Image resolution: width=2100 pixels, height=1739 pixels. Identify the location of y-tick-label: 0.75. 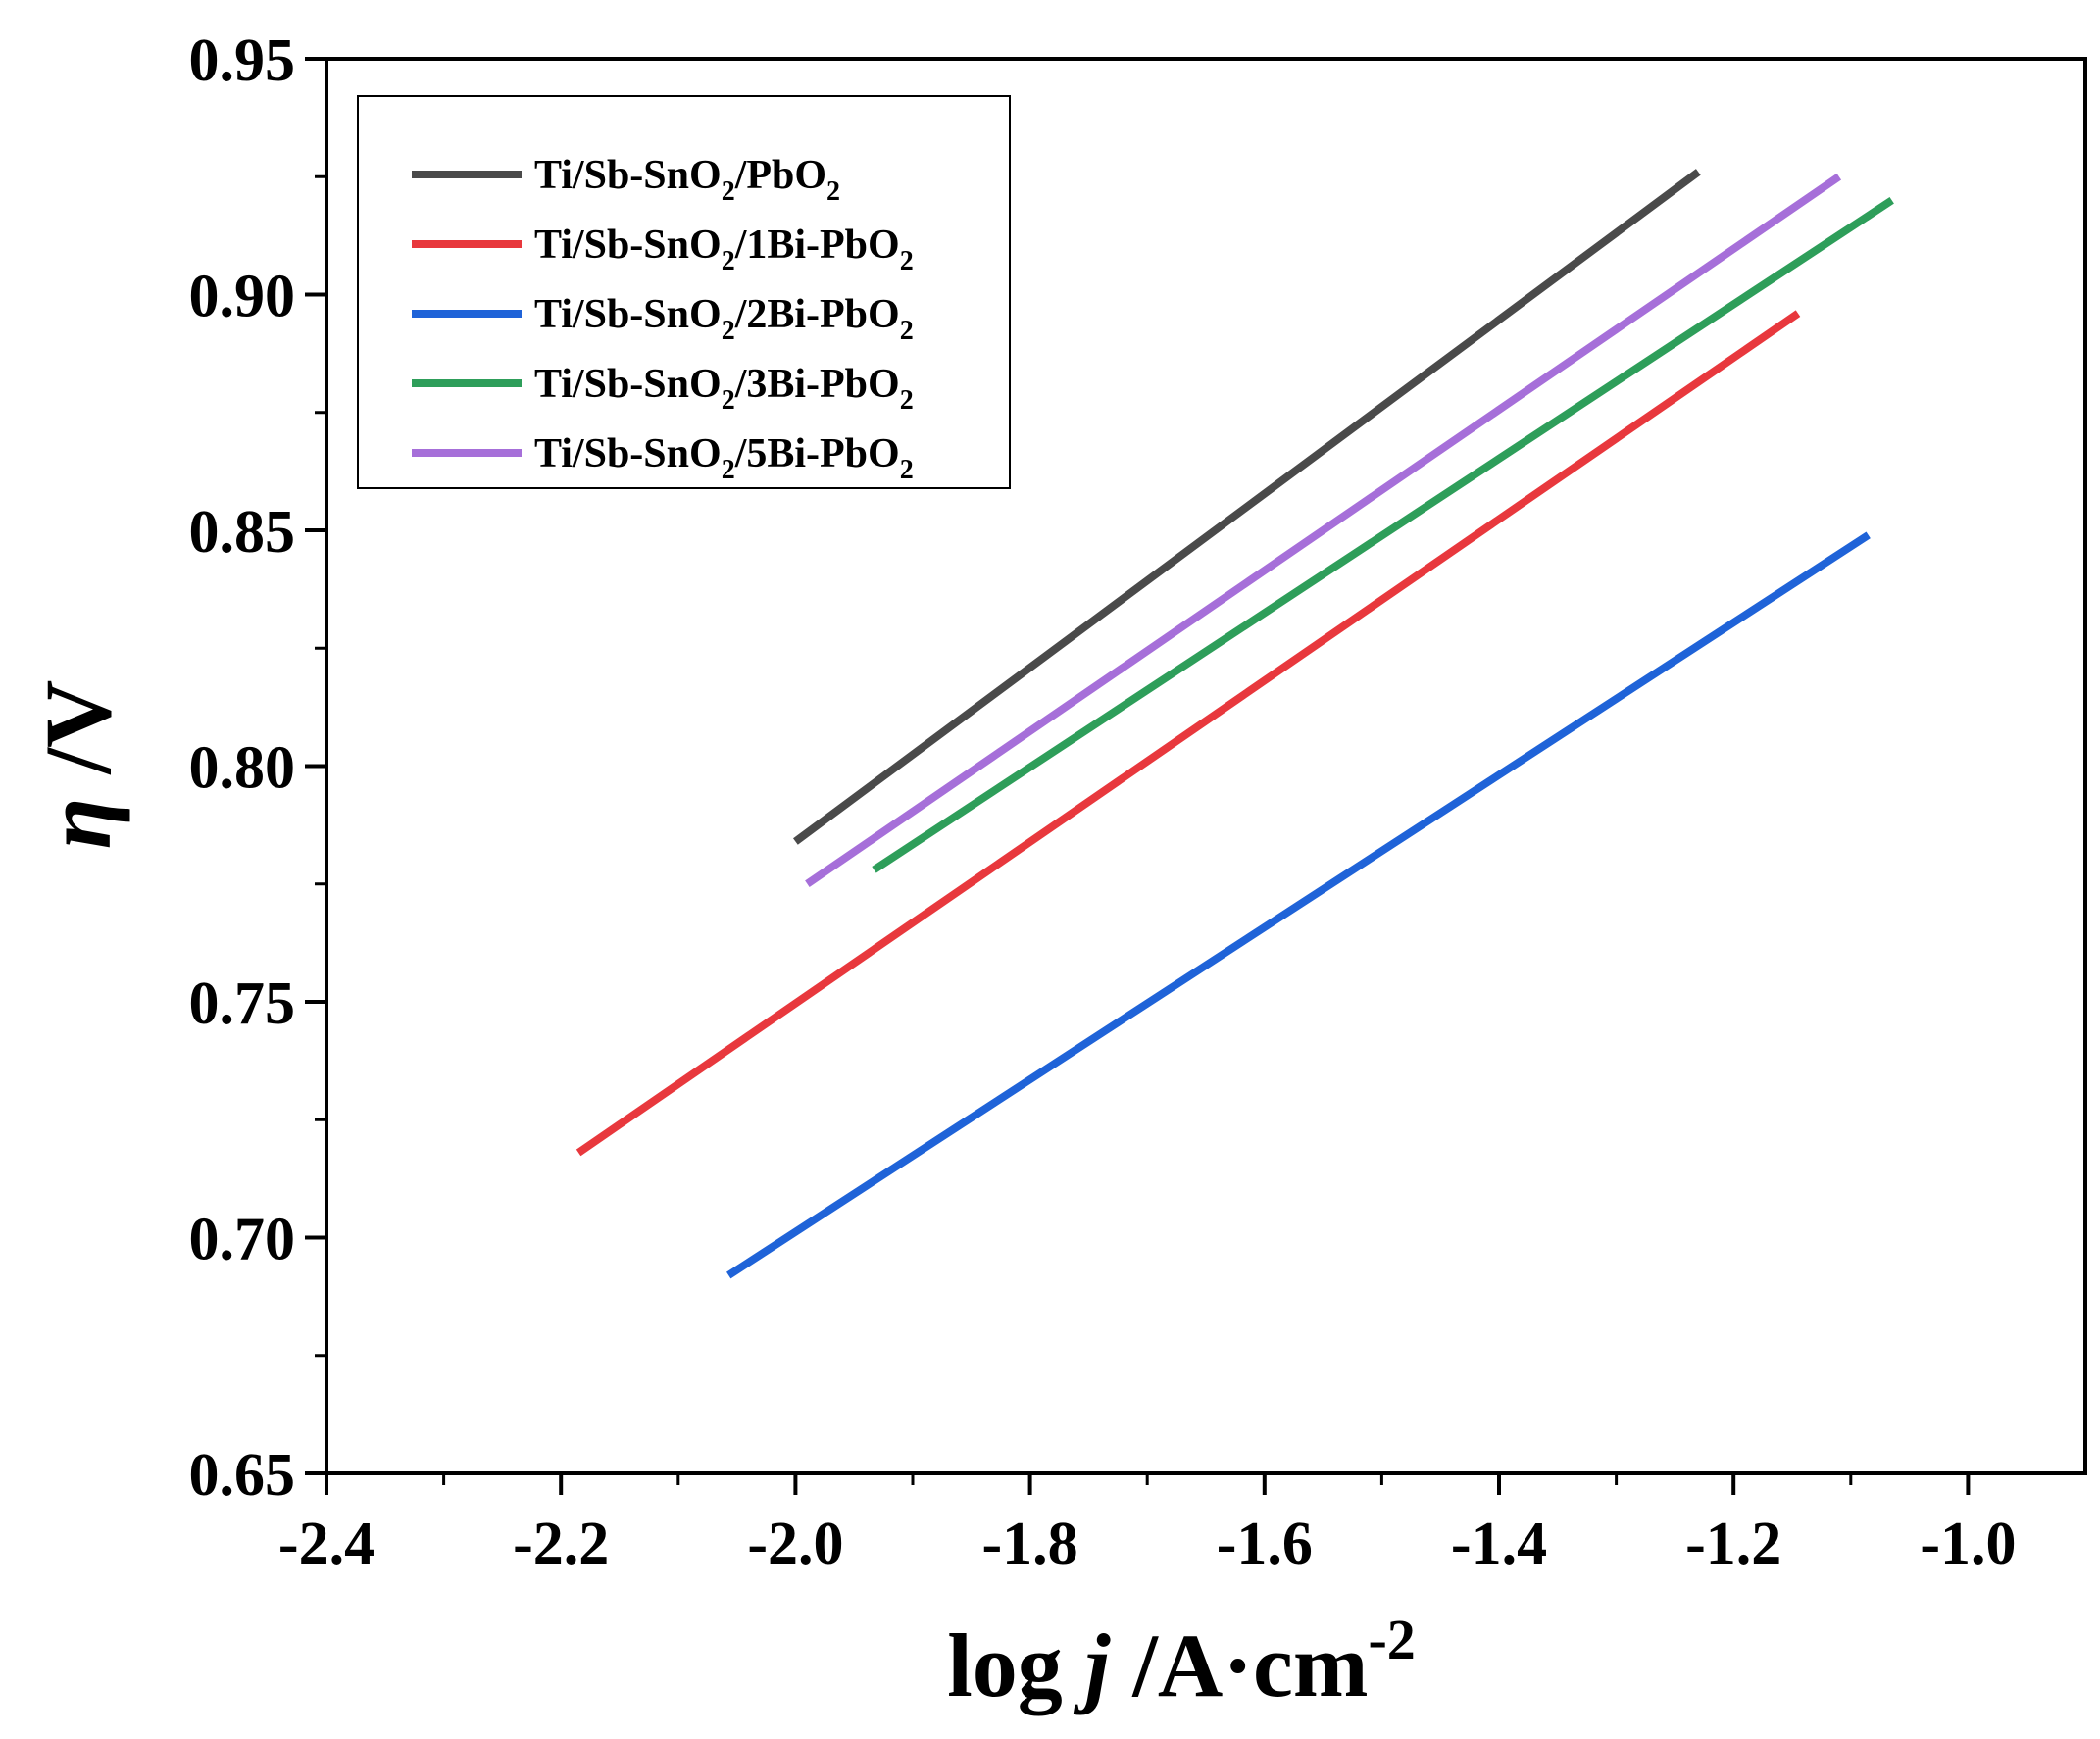
(242, 1004).